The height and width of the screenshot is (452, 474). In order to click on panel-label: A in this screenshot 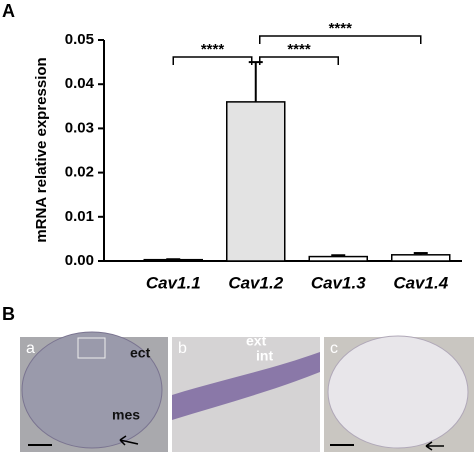, I will do `click(8, 11)`.